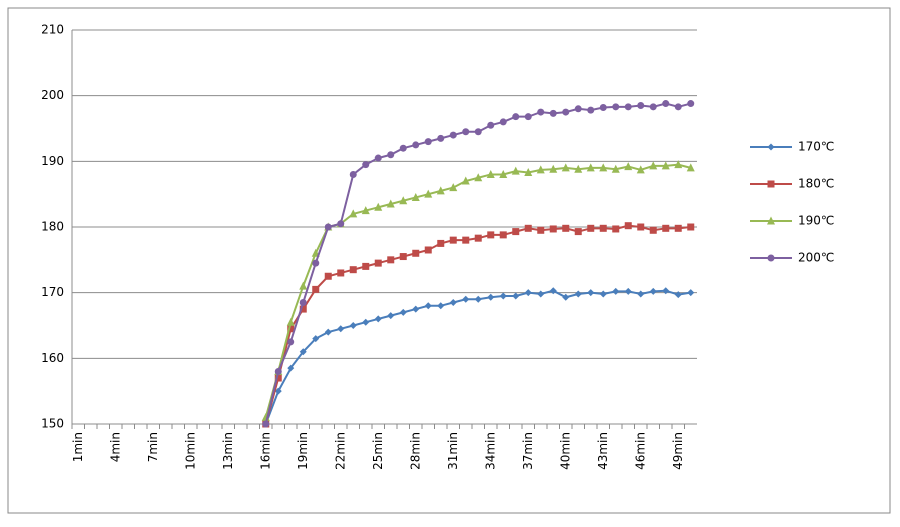 This screenshot has height=527, width=900. What do you see at coordinates (303, 451) in the screenshot?
I see `x-tick-label: 19min` at bounding box center [303, 451].